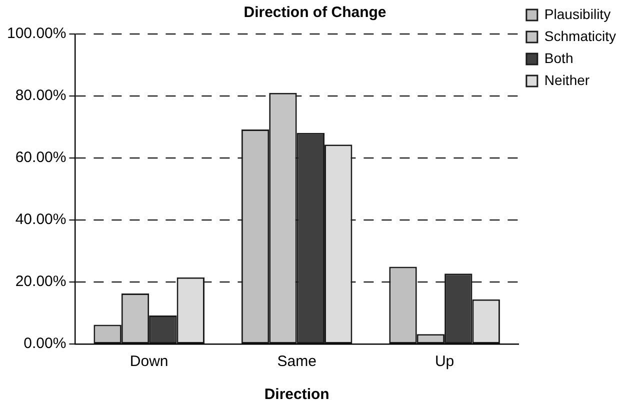  Describe the element at coordinates (149, 361) in the screenshot. I see `x-tick-label: Down` at that location.